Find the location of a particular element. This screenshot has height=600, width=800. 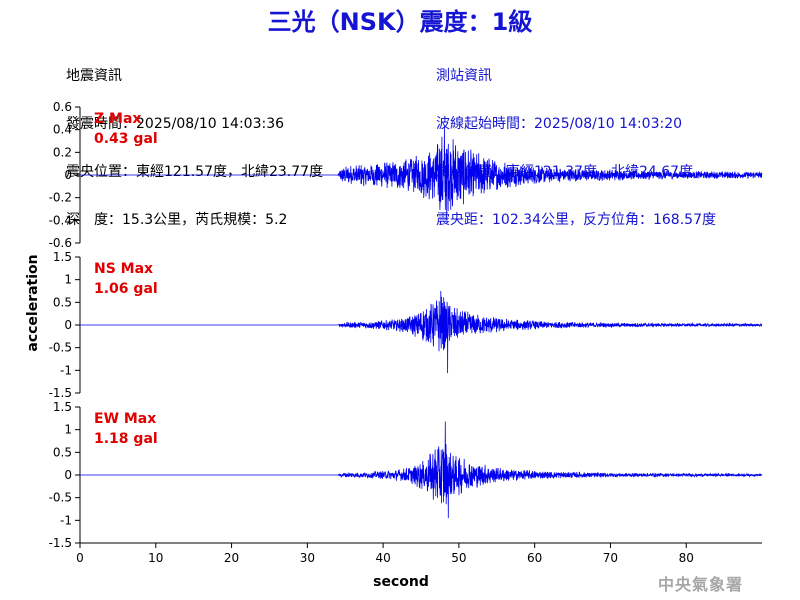

waveform-trace-NS is located at coordinates (421, 332).